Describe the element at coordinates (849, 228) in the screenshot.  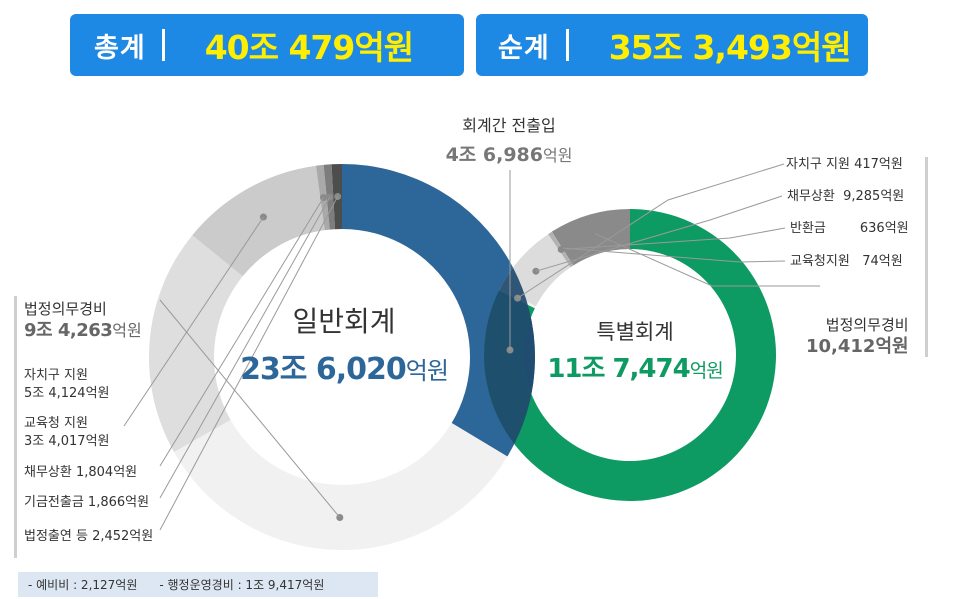
I see `special-label-refund: 반환금 636억원` at that location.